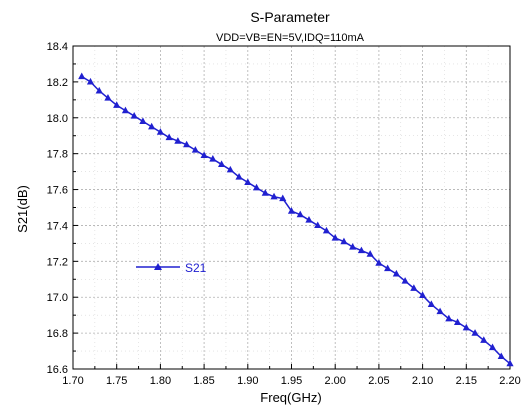  I want to click on chart-title: S-Parameter, so click(290, 17).